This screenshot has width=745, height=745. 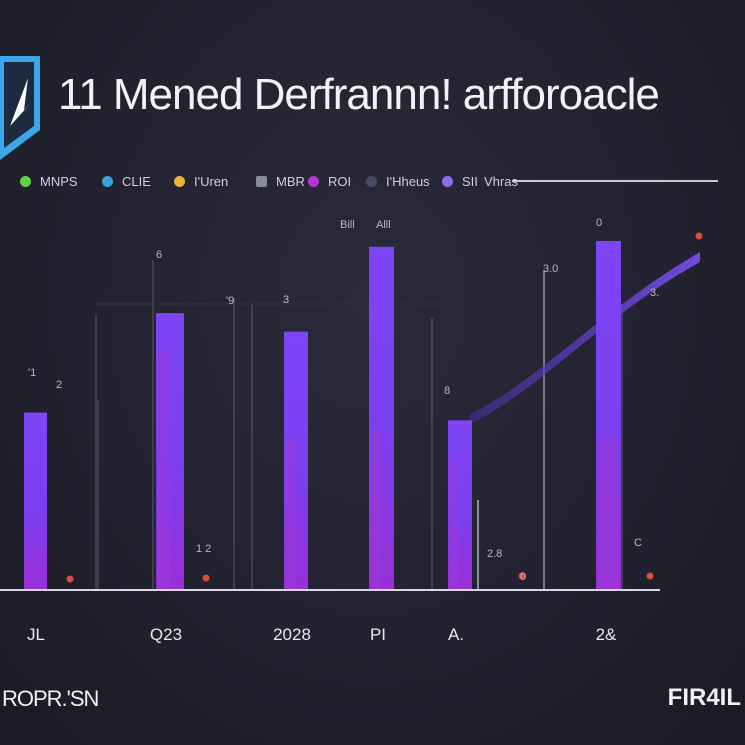 What do you see at coordinates (460, 181) in the screenshot?
I see `legend-item: SII` at bounding box center [460, 181].